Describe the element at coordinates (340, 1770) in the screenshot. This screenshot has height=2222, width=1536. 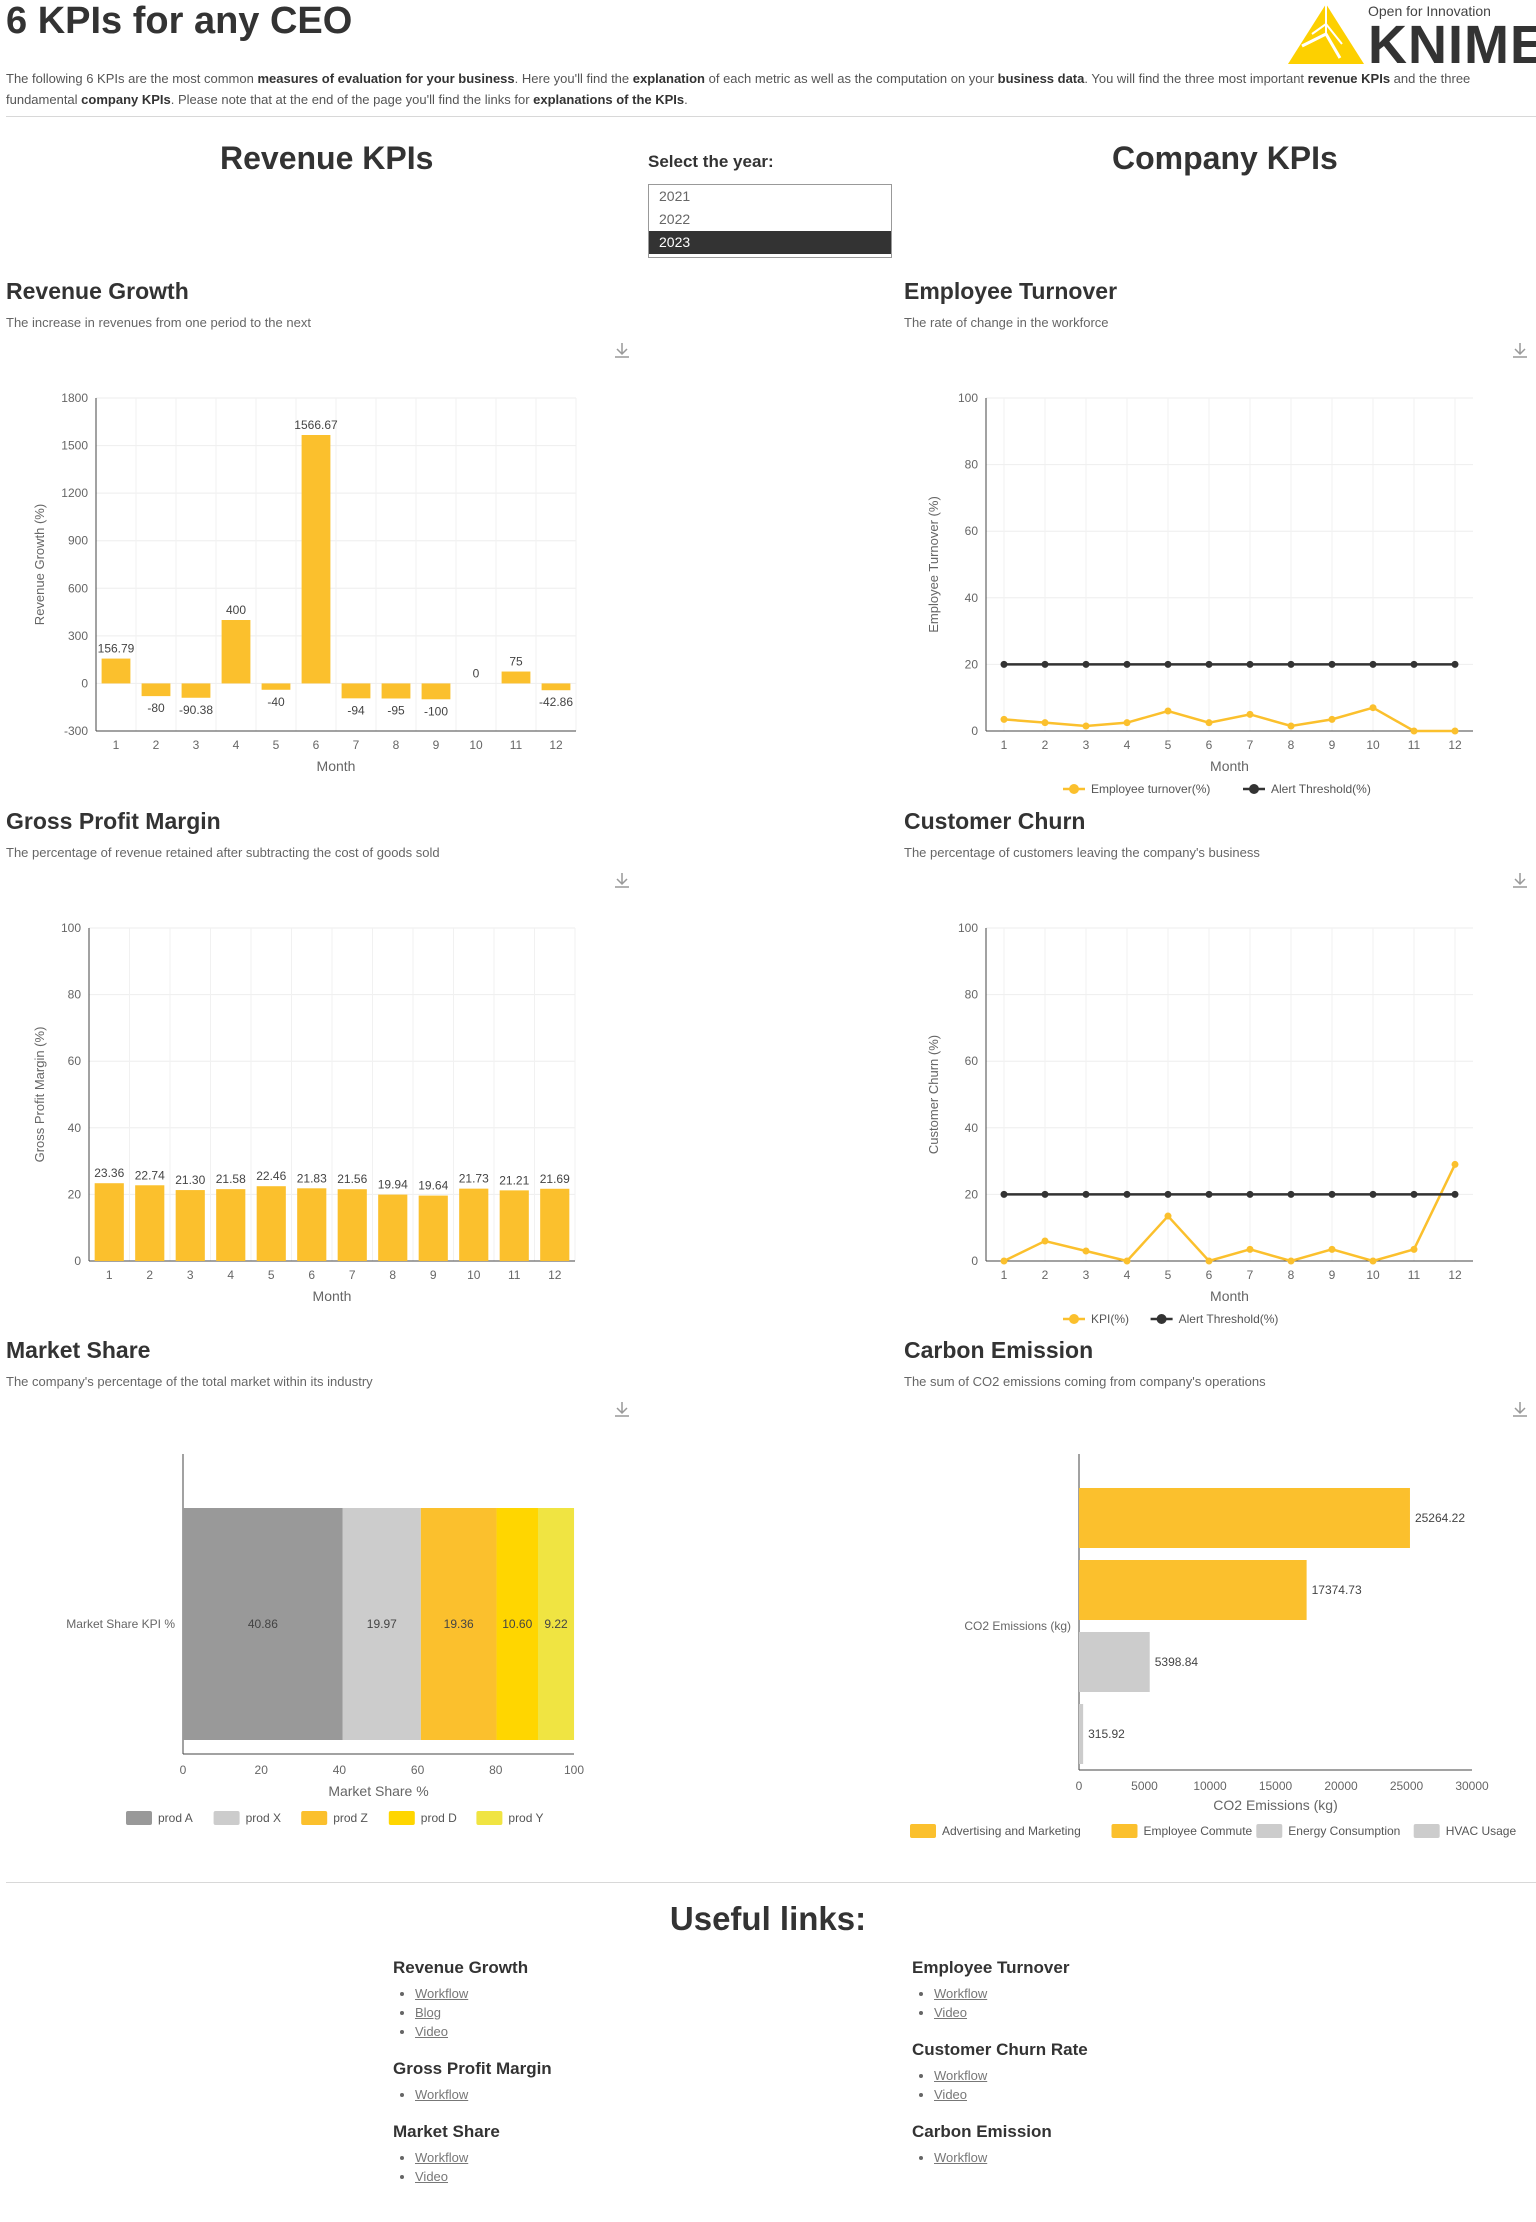
I see `x-tick-label: 40` at that location.